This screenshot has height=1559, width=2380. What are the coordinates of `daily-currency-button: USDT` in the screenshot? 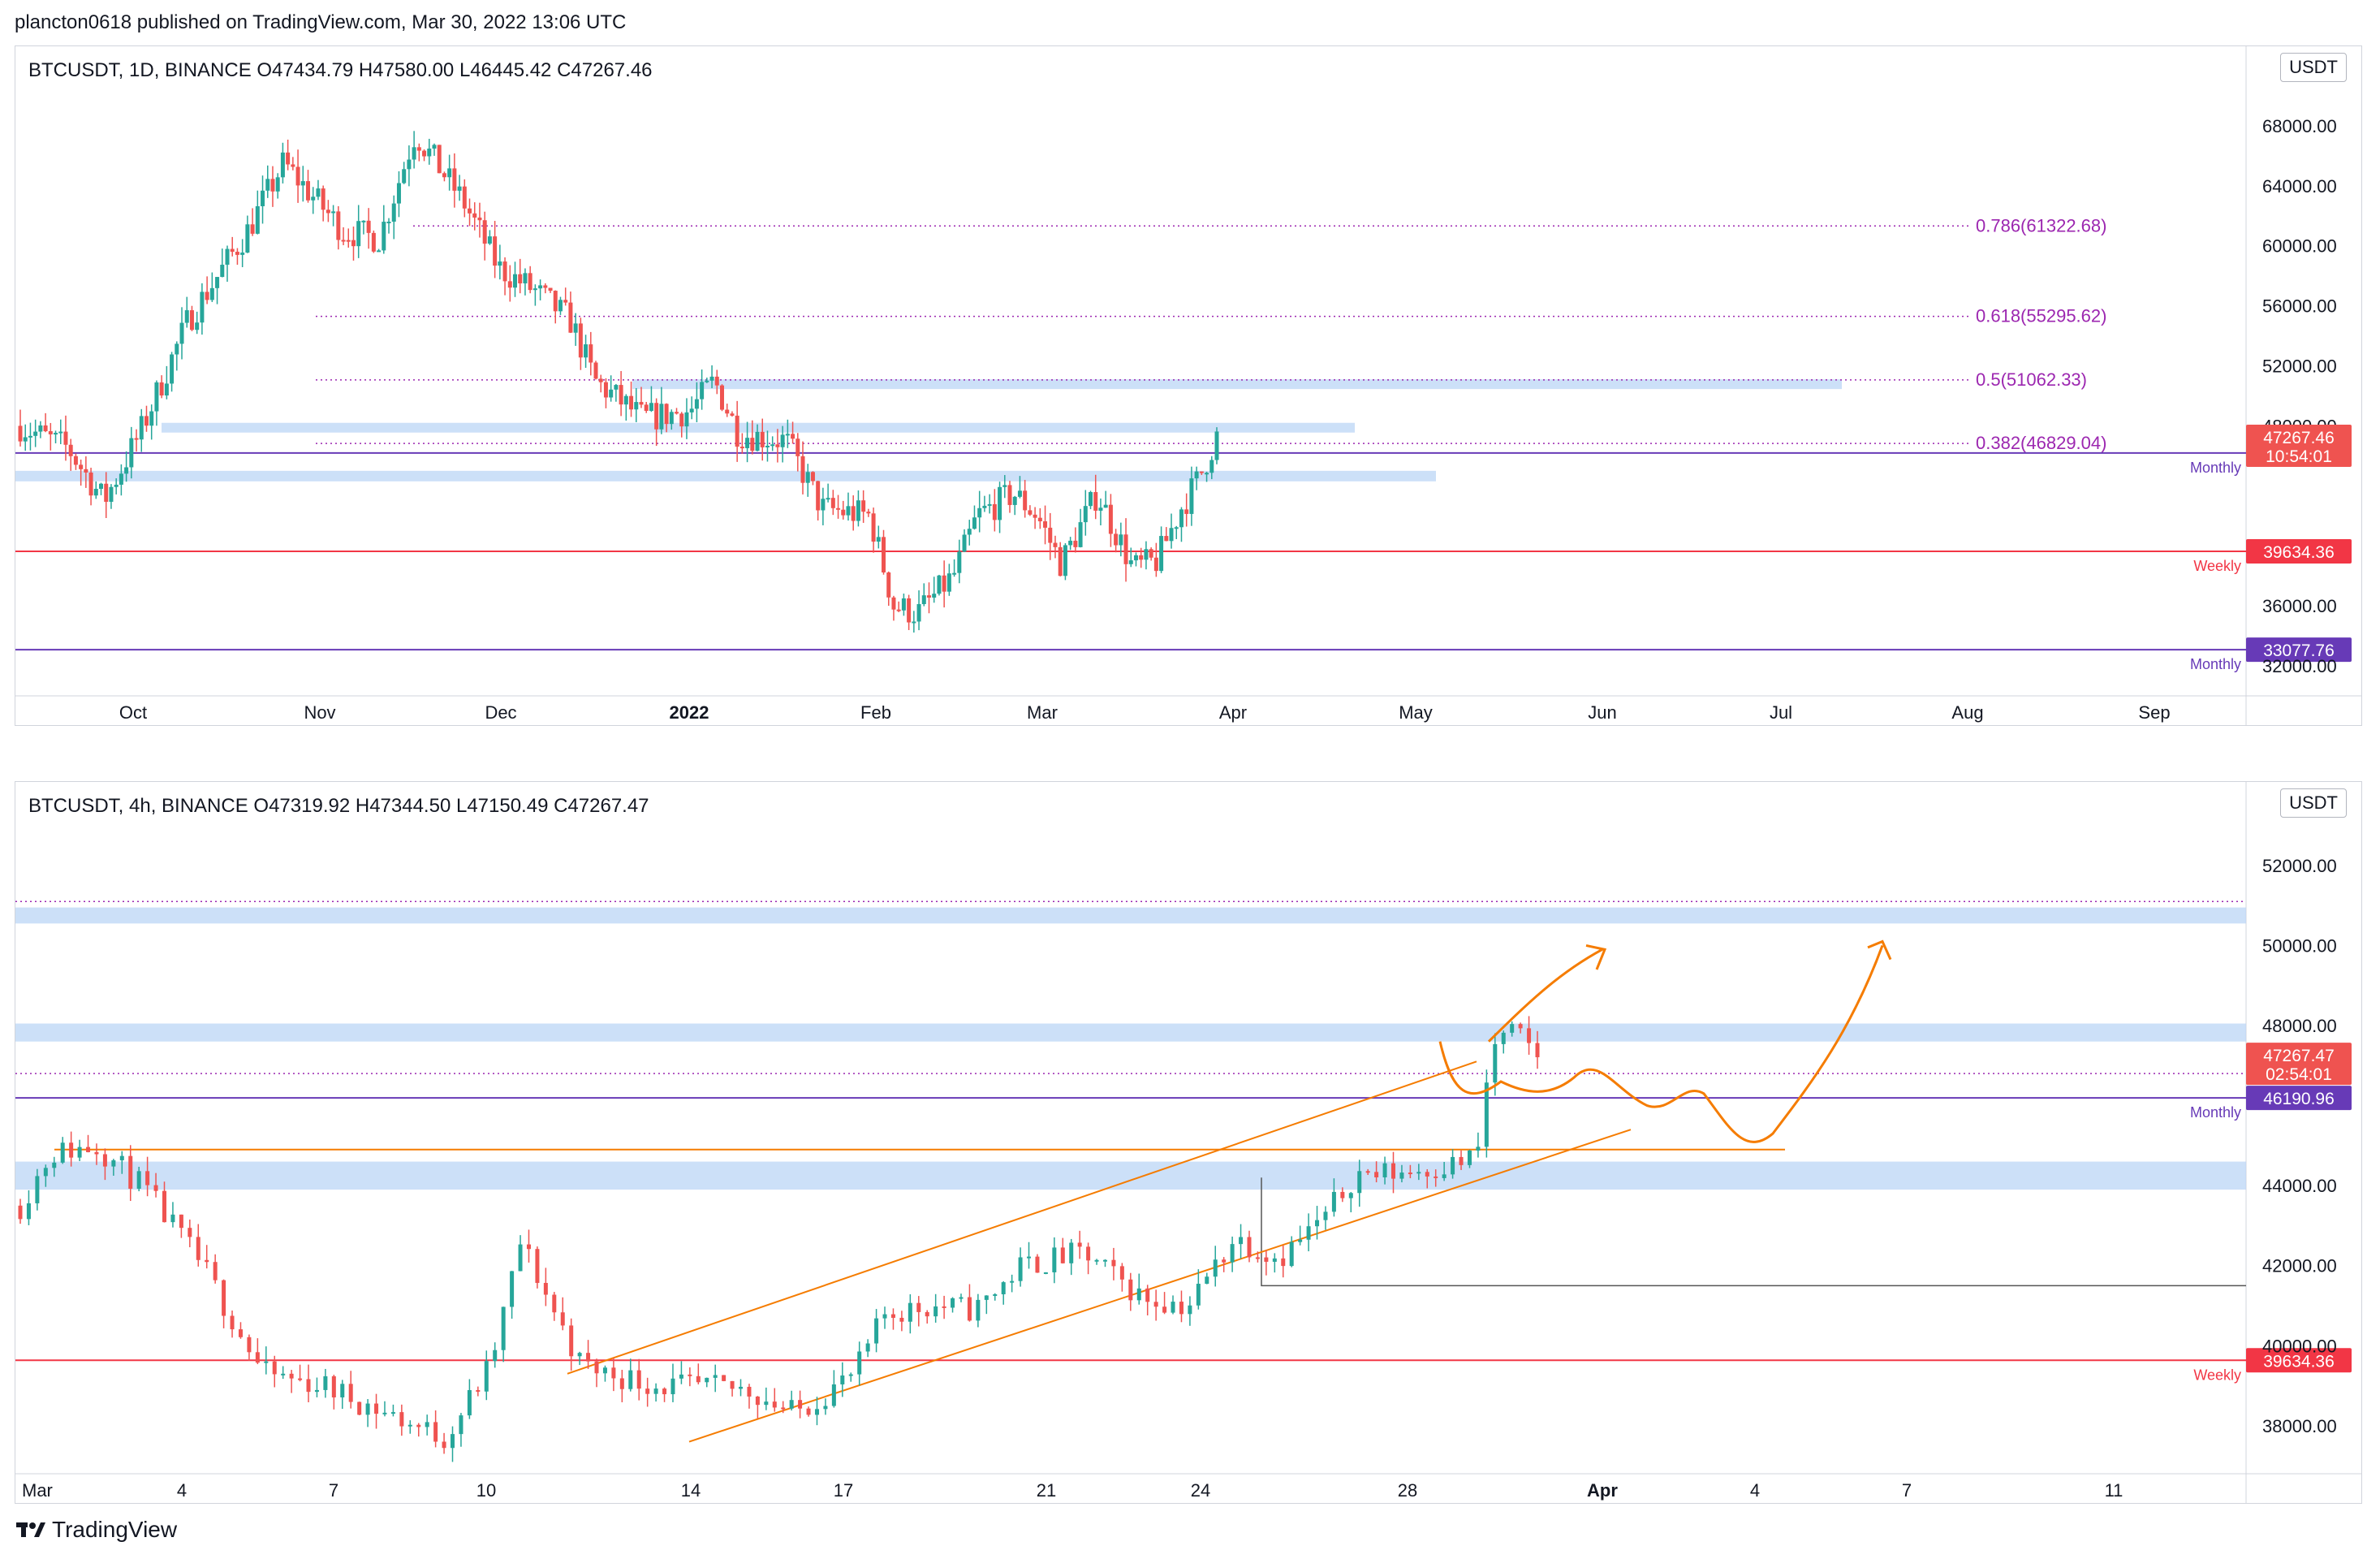 It's located at (2313, 67).